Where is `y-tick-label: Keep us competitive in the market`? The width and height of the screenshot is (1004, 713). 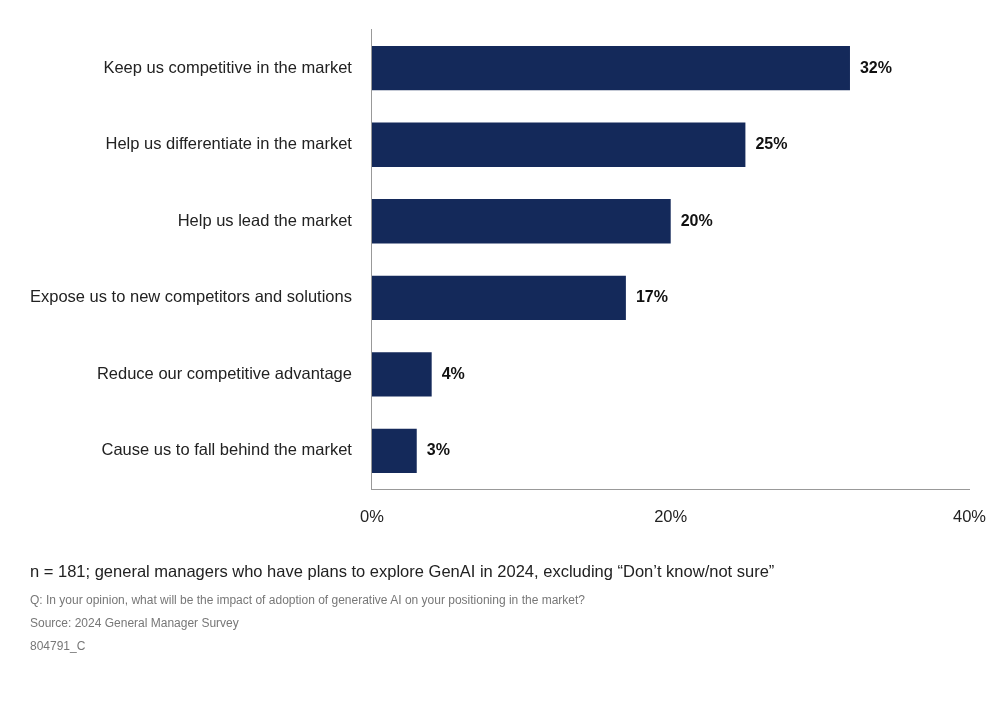 y-tick-label: Keep us competitive in the market is located at coordinates (228, 66).